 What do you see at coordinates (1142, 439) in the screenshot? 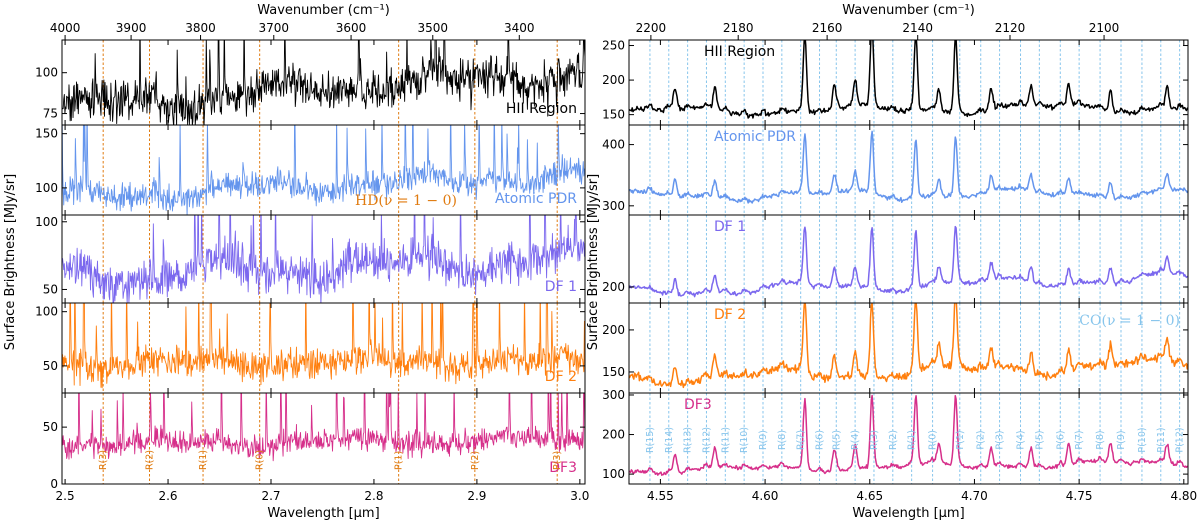
I see `marker-line-label: P(10)` at bounding box center [1142, 439].